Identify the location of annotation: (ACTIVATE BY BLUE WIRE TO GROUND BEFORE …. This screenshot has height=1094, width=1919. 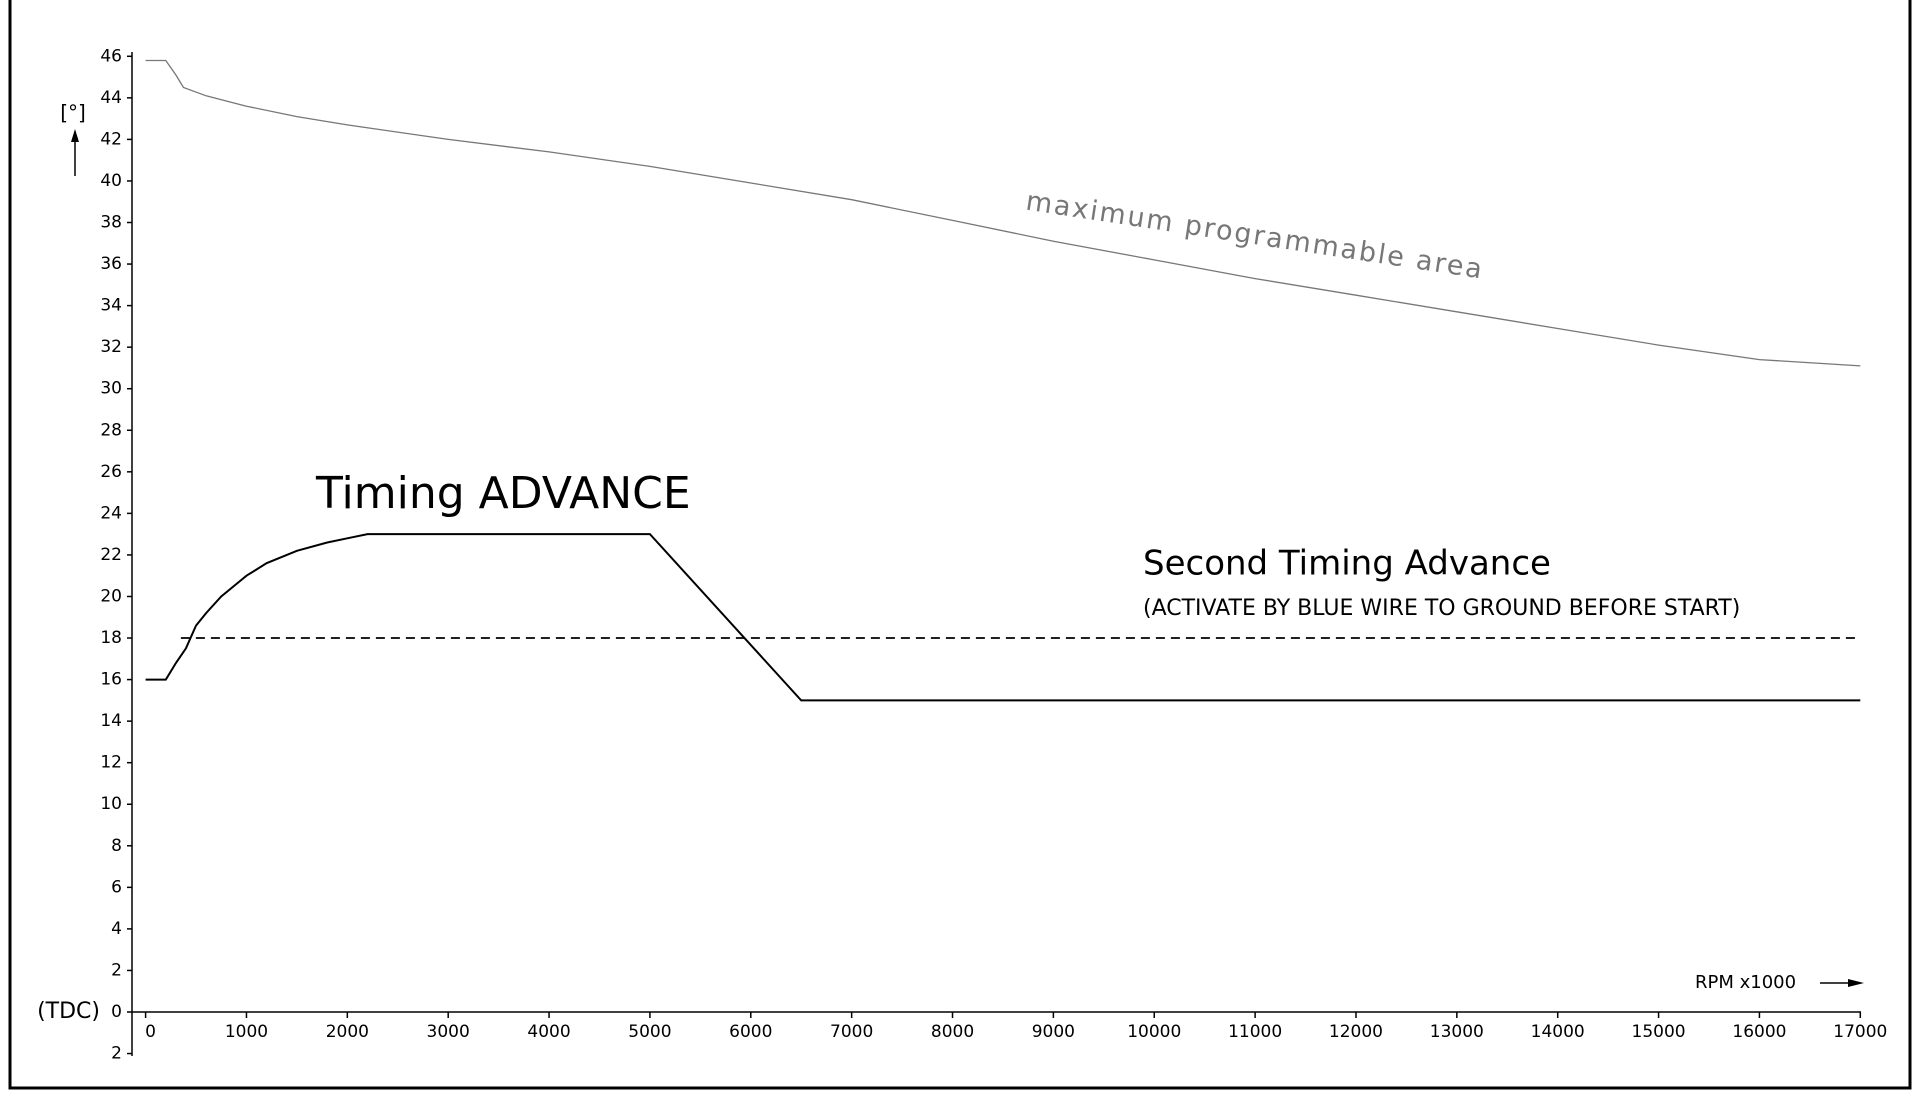
(1441, 608).